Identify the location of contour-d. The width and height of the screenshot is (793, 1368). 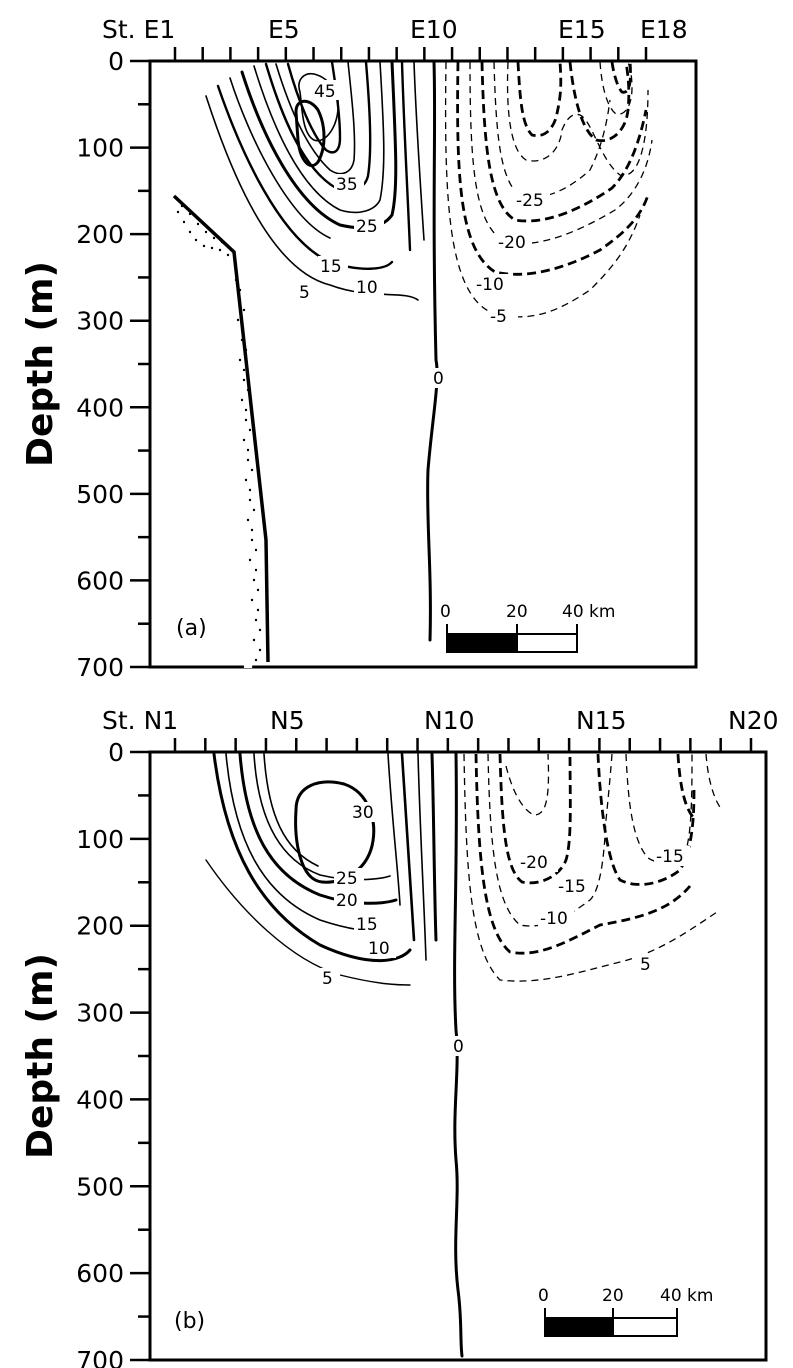
(422, 857).